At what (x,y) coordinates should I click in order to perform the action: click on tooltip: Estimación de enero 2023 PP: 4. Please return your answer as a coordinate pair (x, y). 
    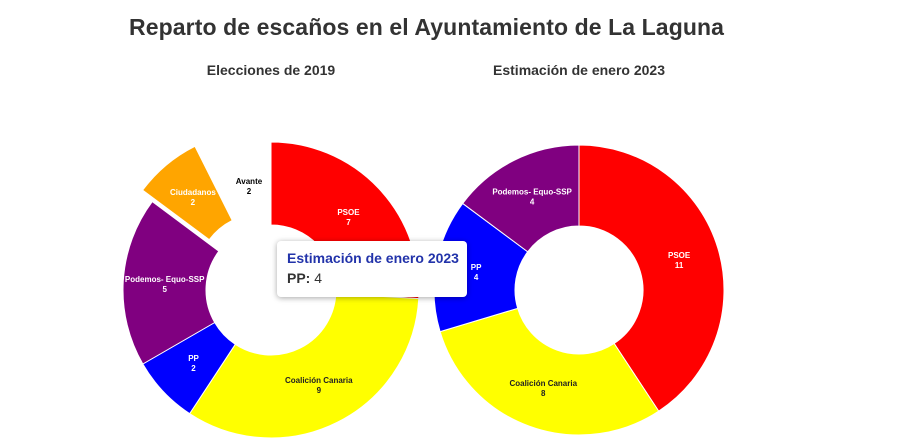
    Looking at the image, I should click on (372, 269).